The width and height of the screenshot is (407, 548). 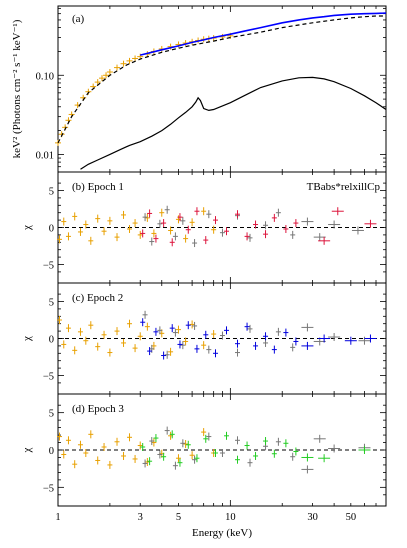 I want to click on x-tick-label: 50, so click(x=351, y=517).